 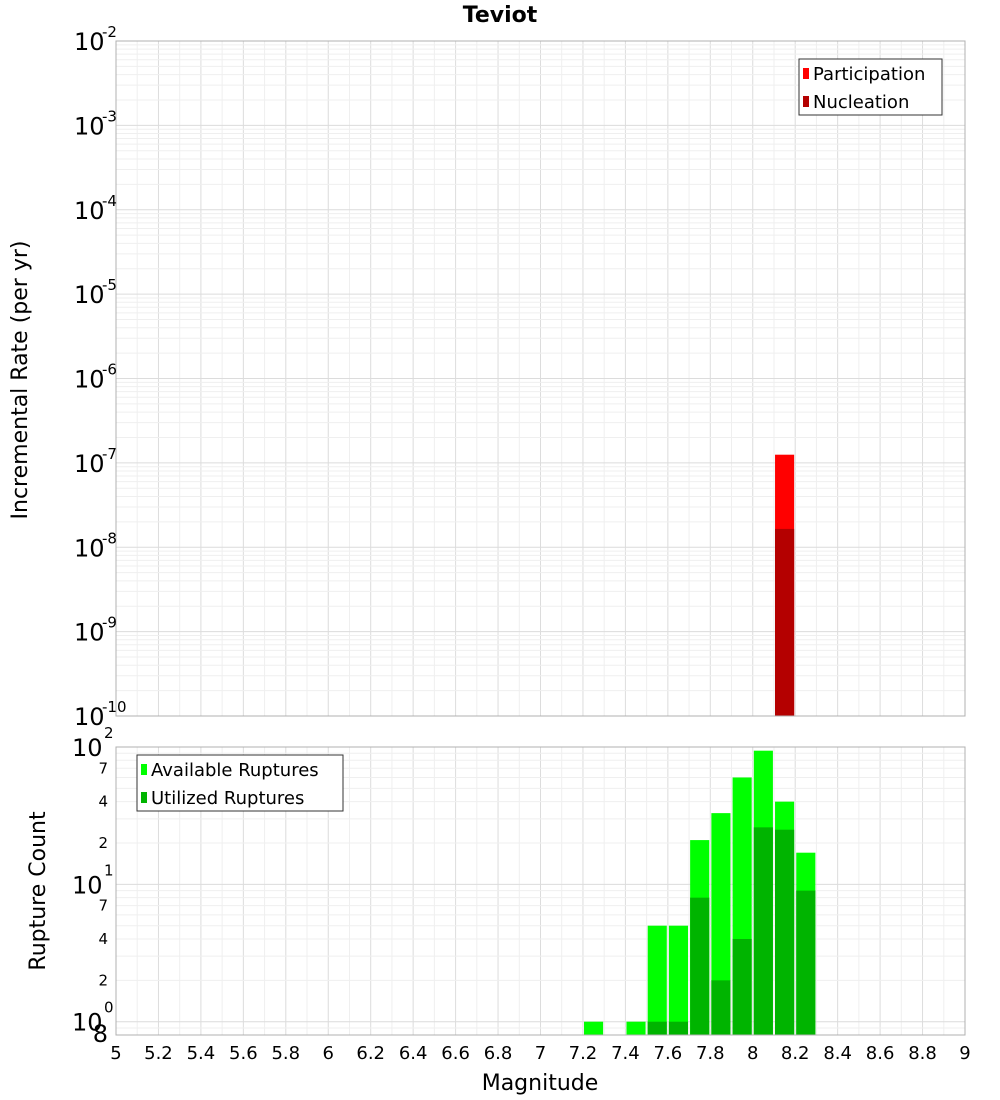 I want to click on top-y-tick-label: 10⁻², so click(x=95, y=39).